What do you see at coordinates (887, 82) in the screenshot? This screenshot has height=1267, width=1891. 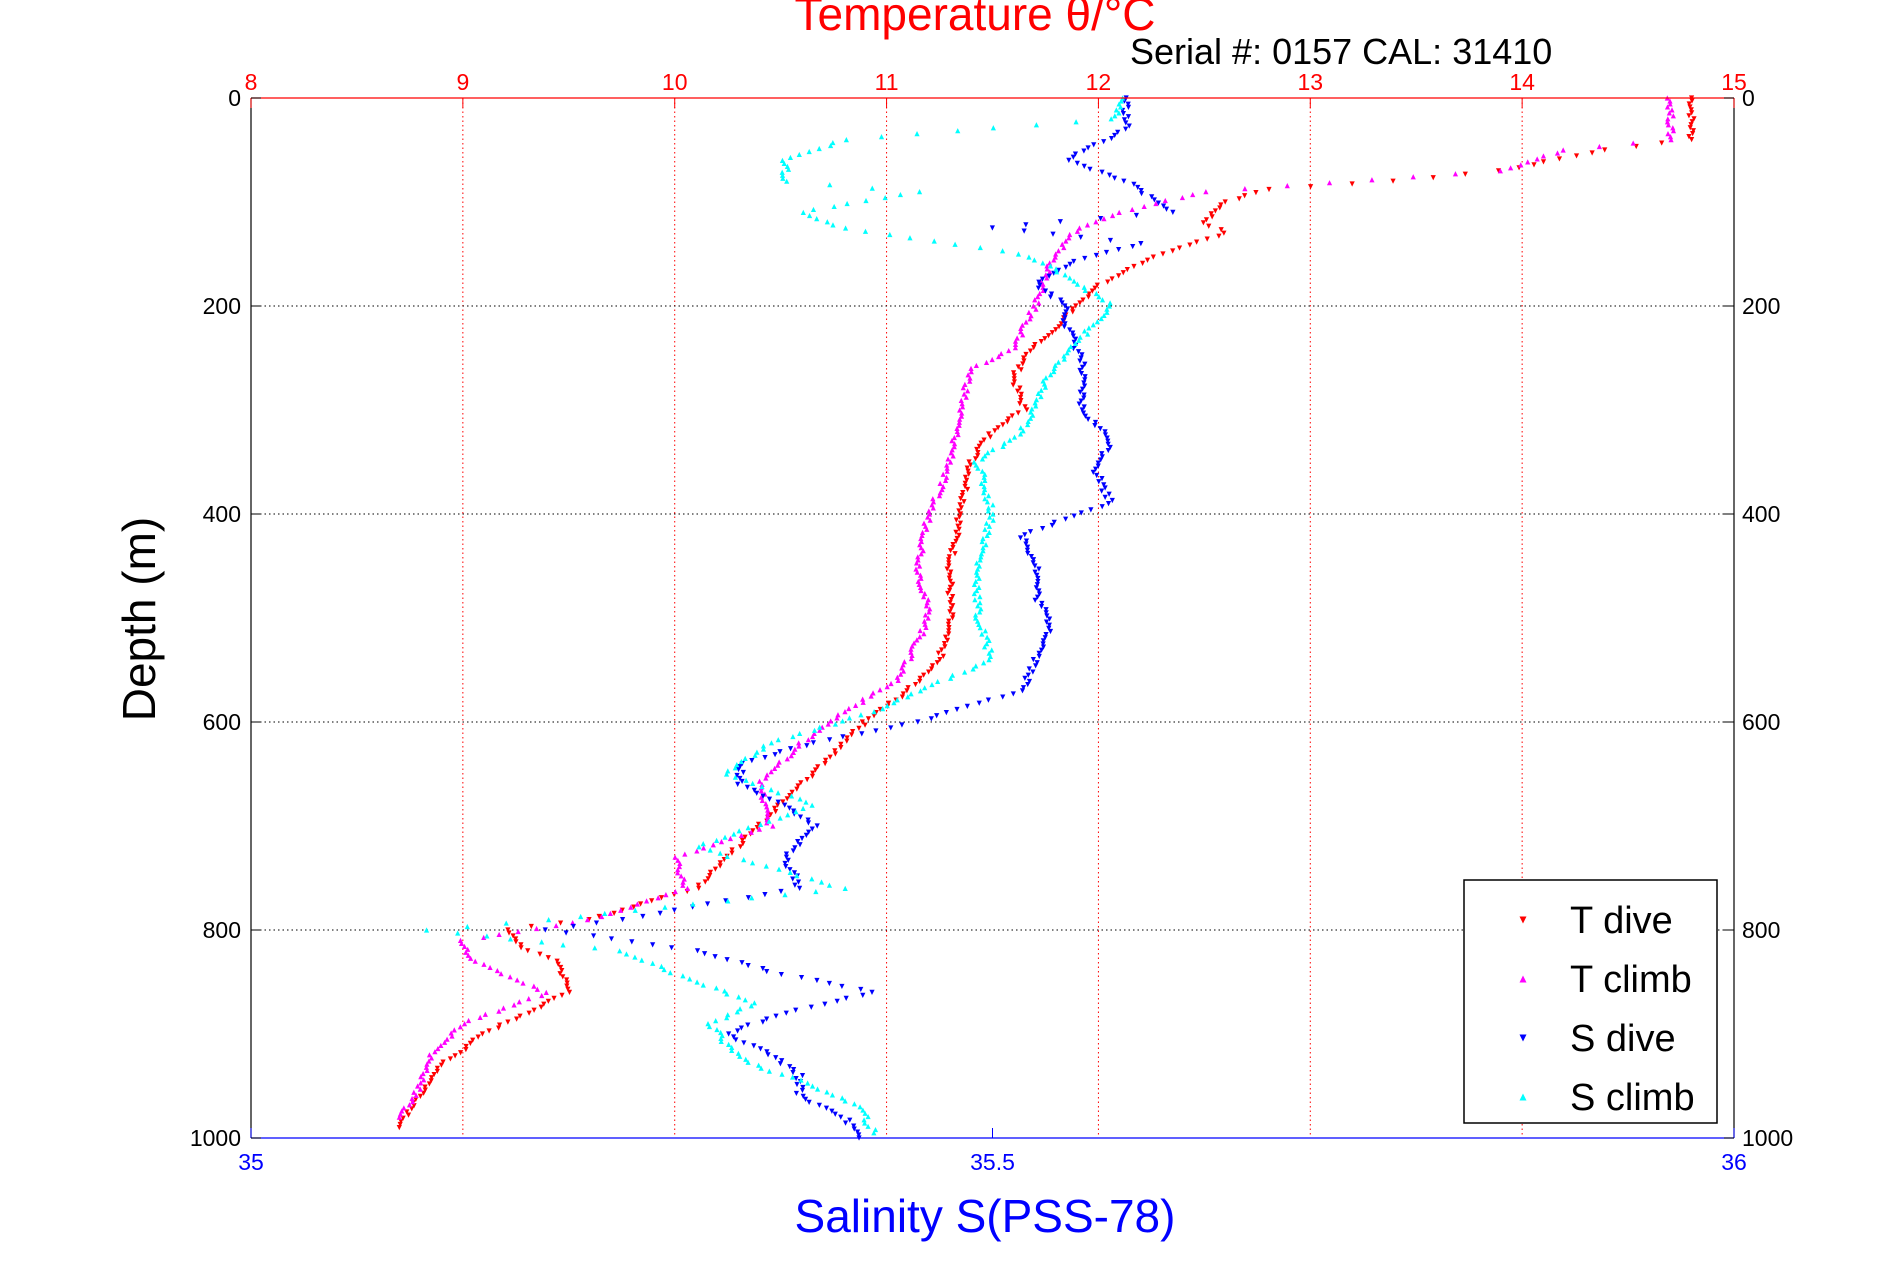 I see `x-top-tick-label: 11` at bounding box center [887, 82].